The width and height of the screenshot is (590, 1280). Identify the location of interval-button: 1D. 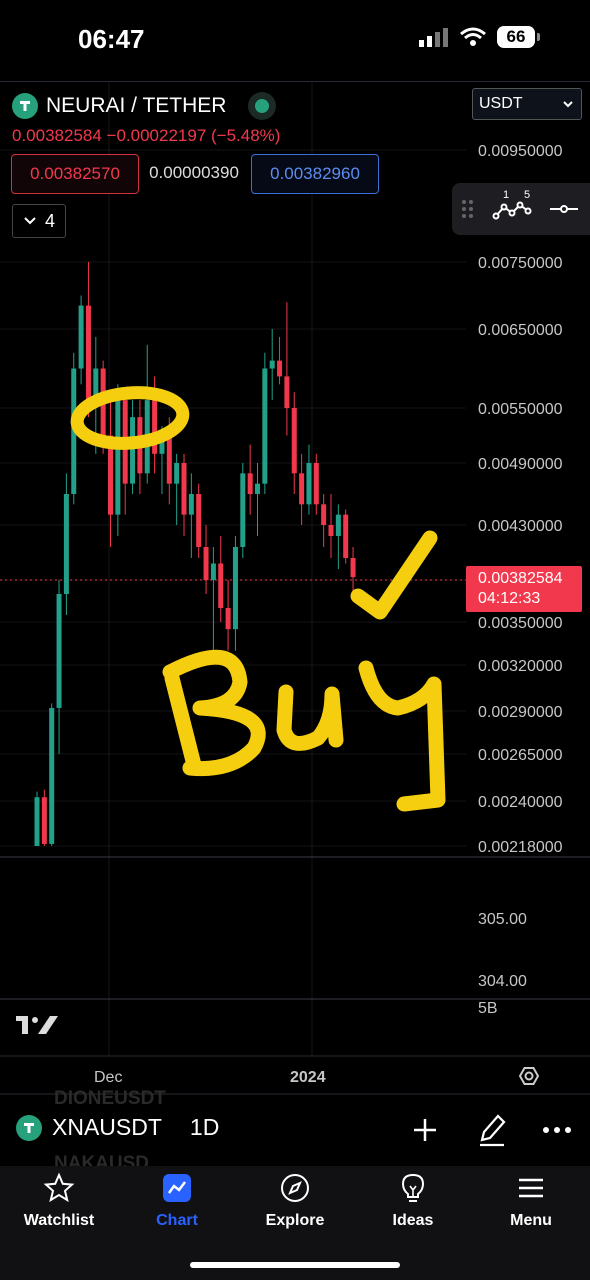
(204, 1127).